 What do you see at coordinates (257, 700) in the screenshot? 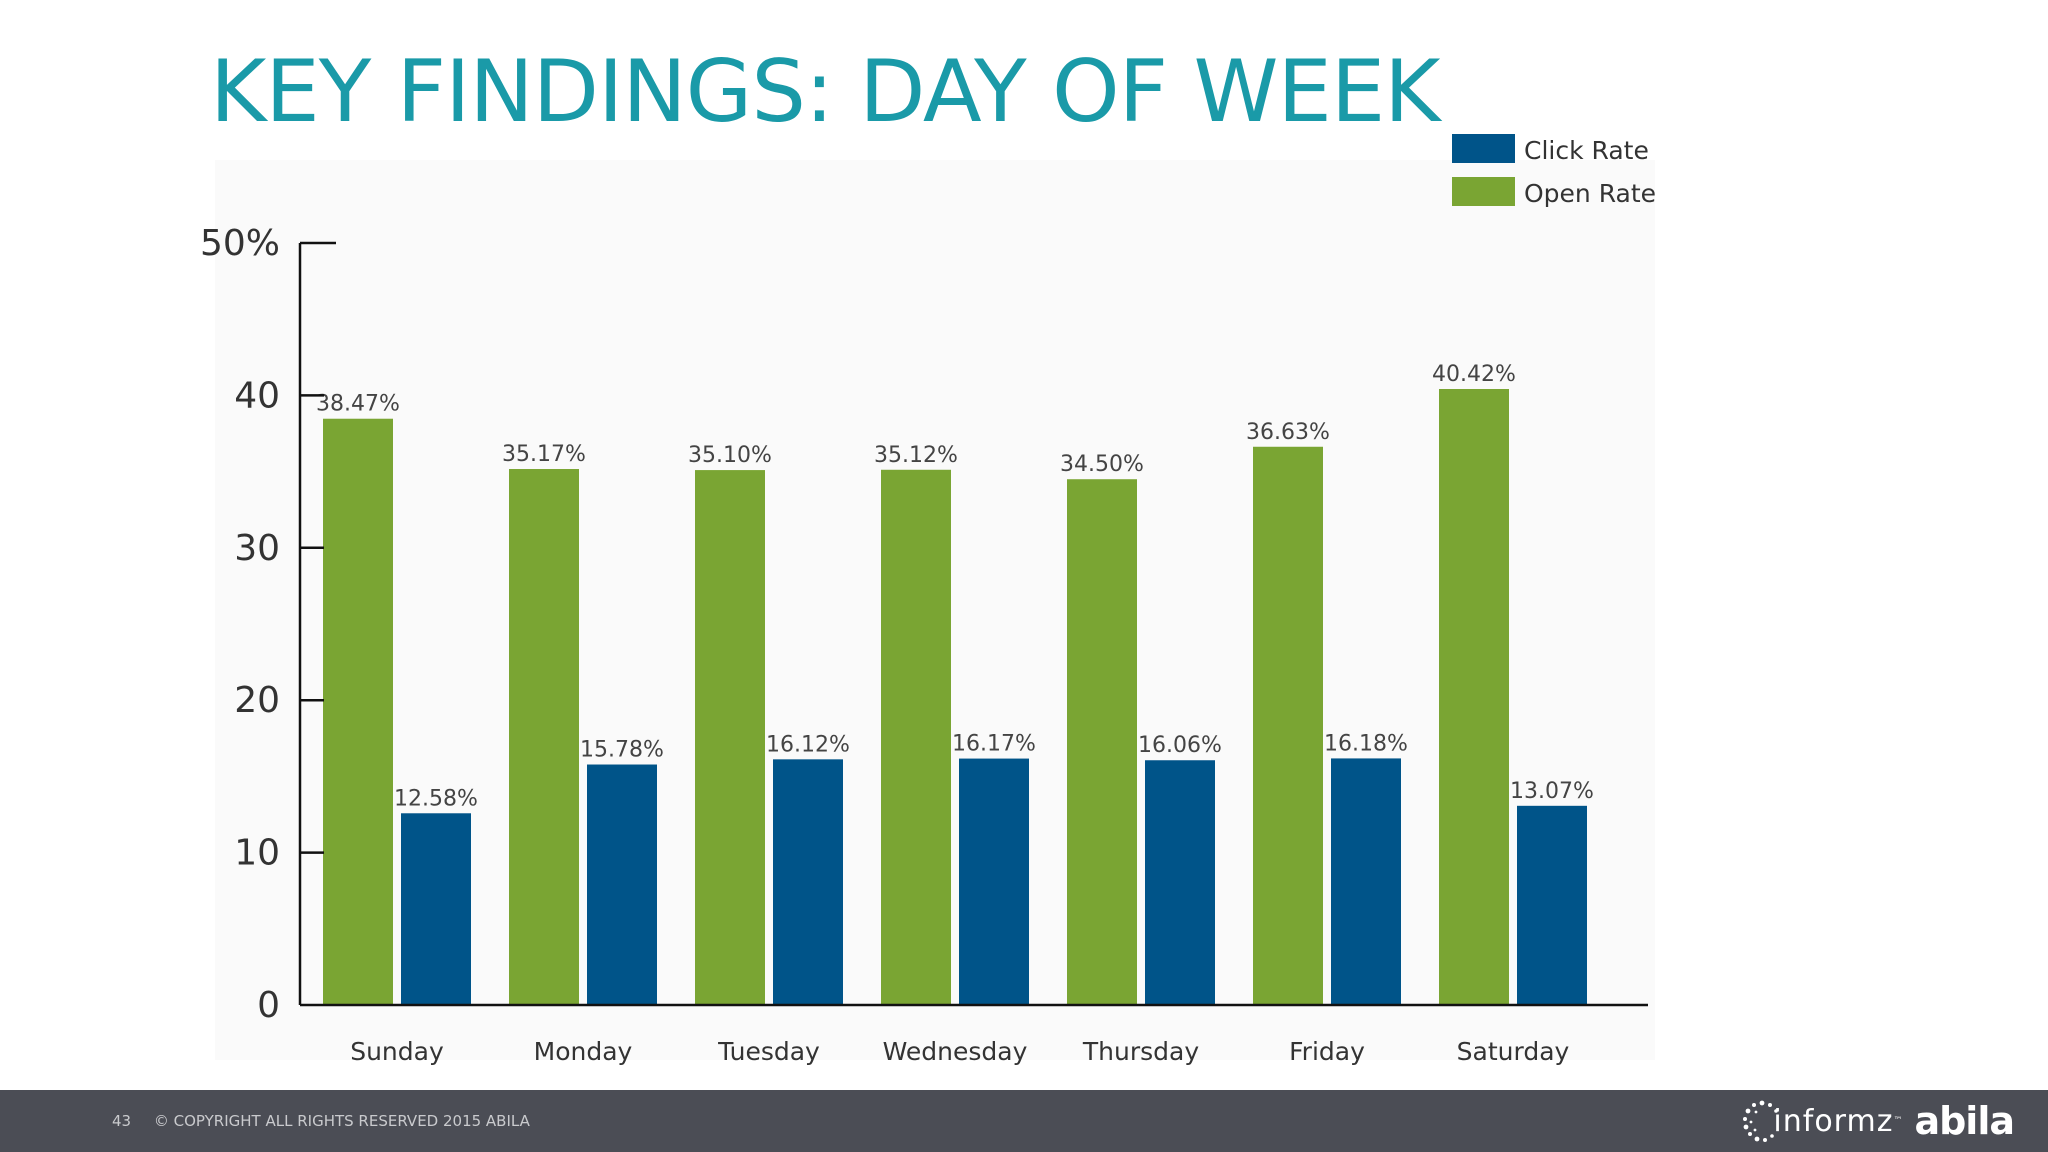
I see `y-tick-label: 20` at bounding box center [257, 700].